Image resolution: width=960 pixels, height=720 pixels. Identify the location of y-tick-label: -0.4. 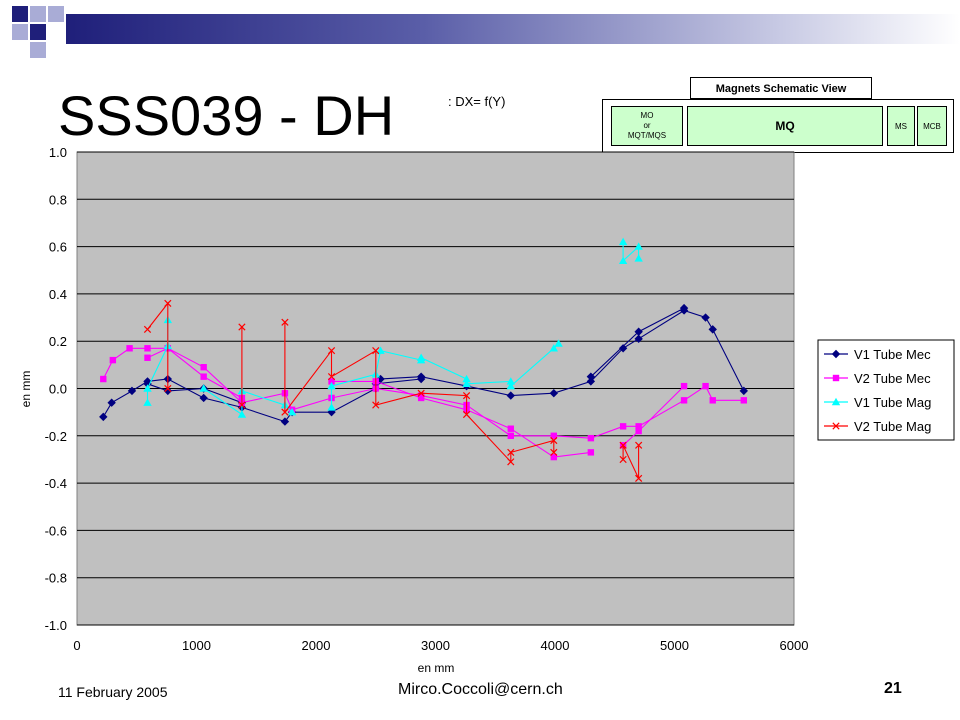
(56, 483).